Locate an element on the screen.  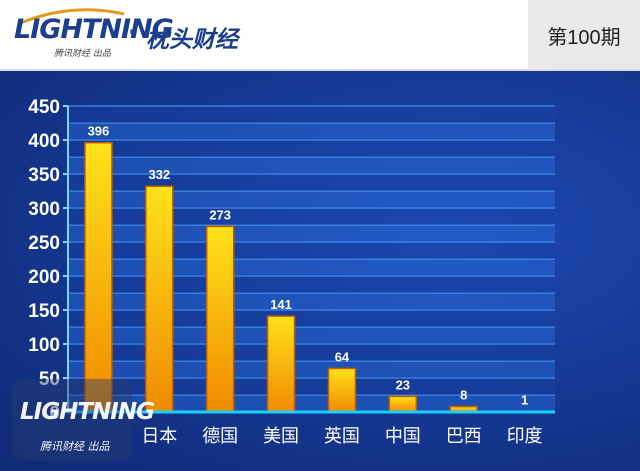
data-label: 273 is located at coordinates (220, 214).